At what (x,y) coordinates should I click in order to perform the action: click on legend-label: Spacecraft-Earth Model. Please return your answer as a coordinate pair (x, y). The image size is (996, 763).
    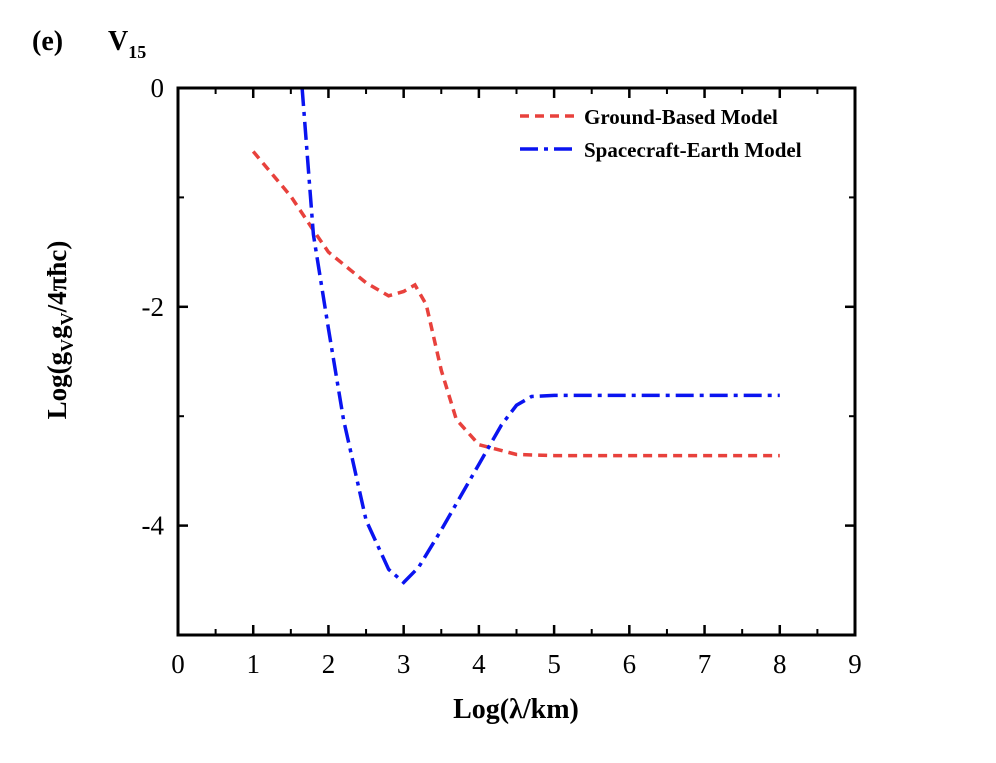
    Looking at the image, I should click on (693, 150).